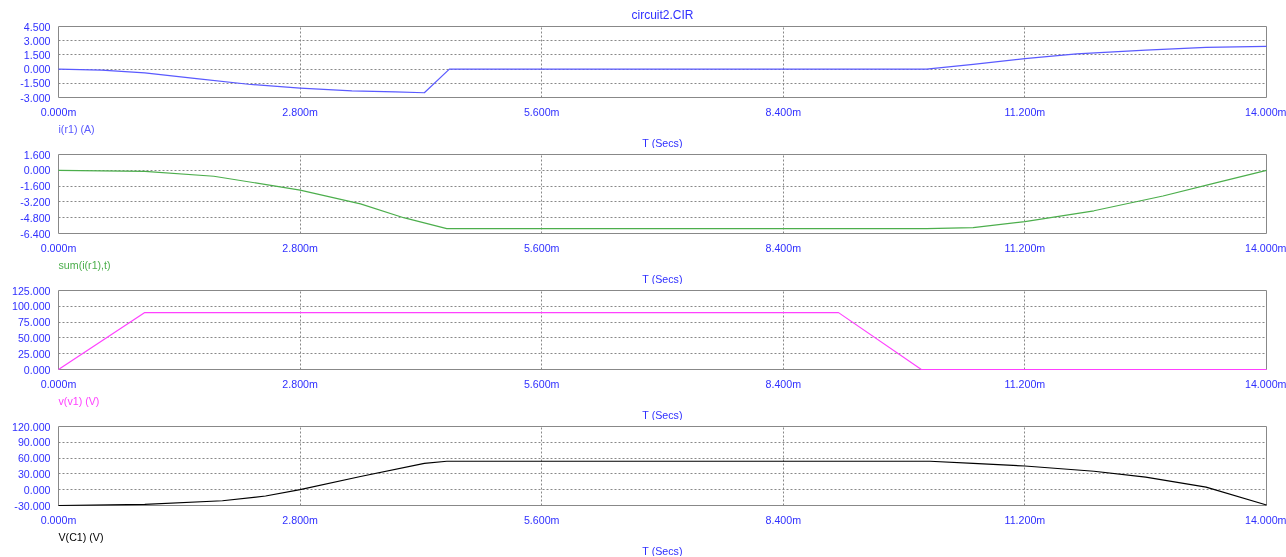 The height and width of the screenshot is (557, 1286). I want to click on y-tick-label: 3.000, so click(37, 40).